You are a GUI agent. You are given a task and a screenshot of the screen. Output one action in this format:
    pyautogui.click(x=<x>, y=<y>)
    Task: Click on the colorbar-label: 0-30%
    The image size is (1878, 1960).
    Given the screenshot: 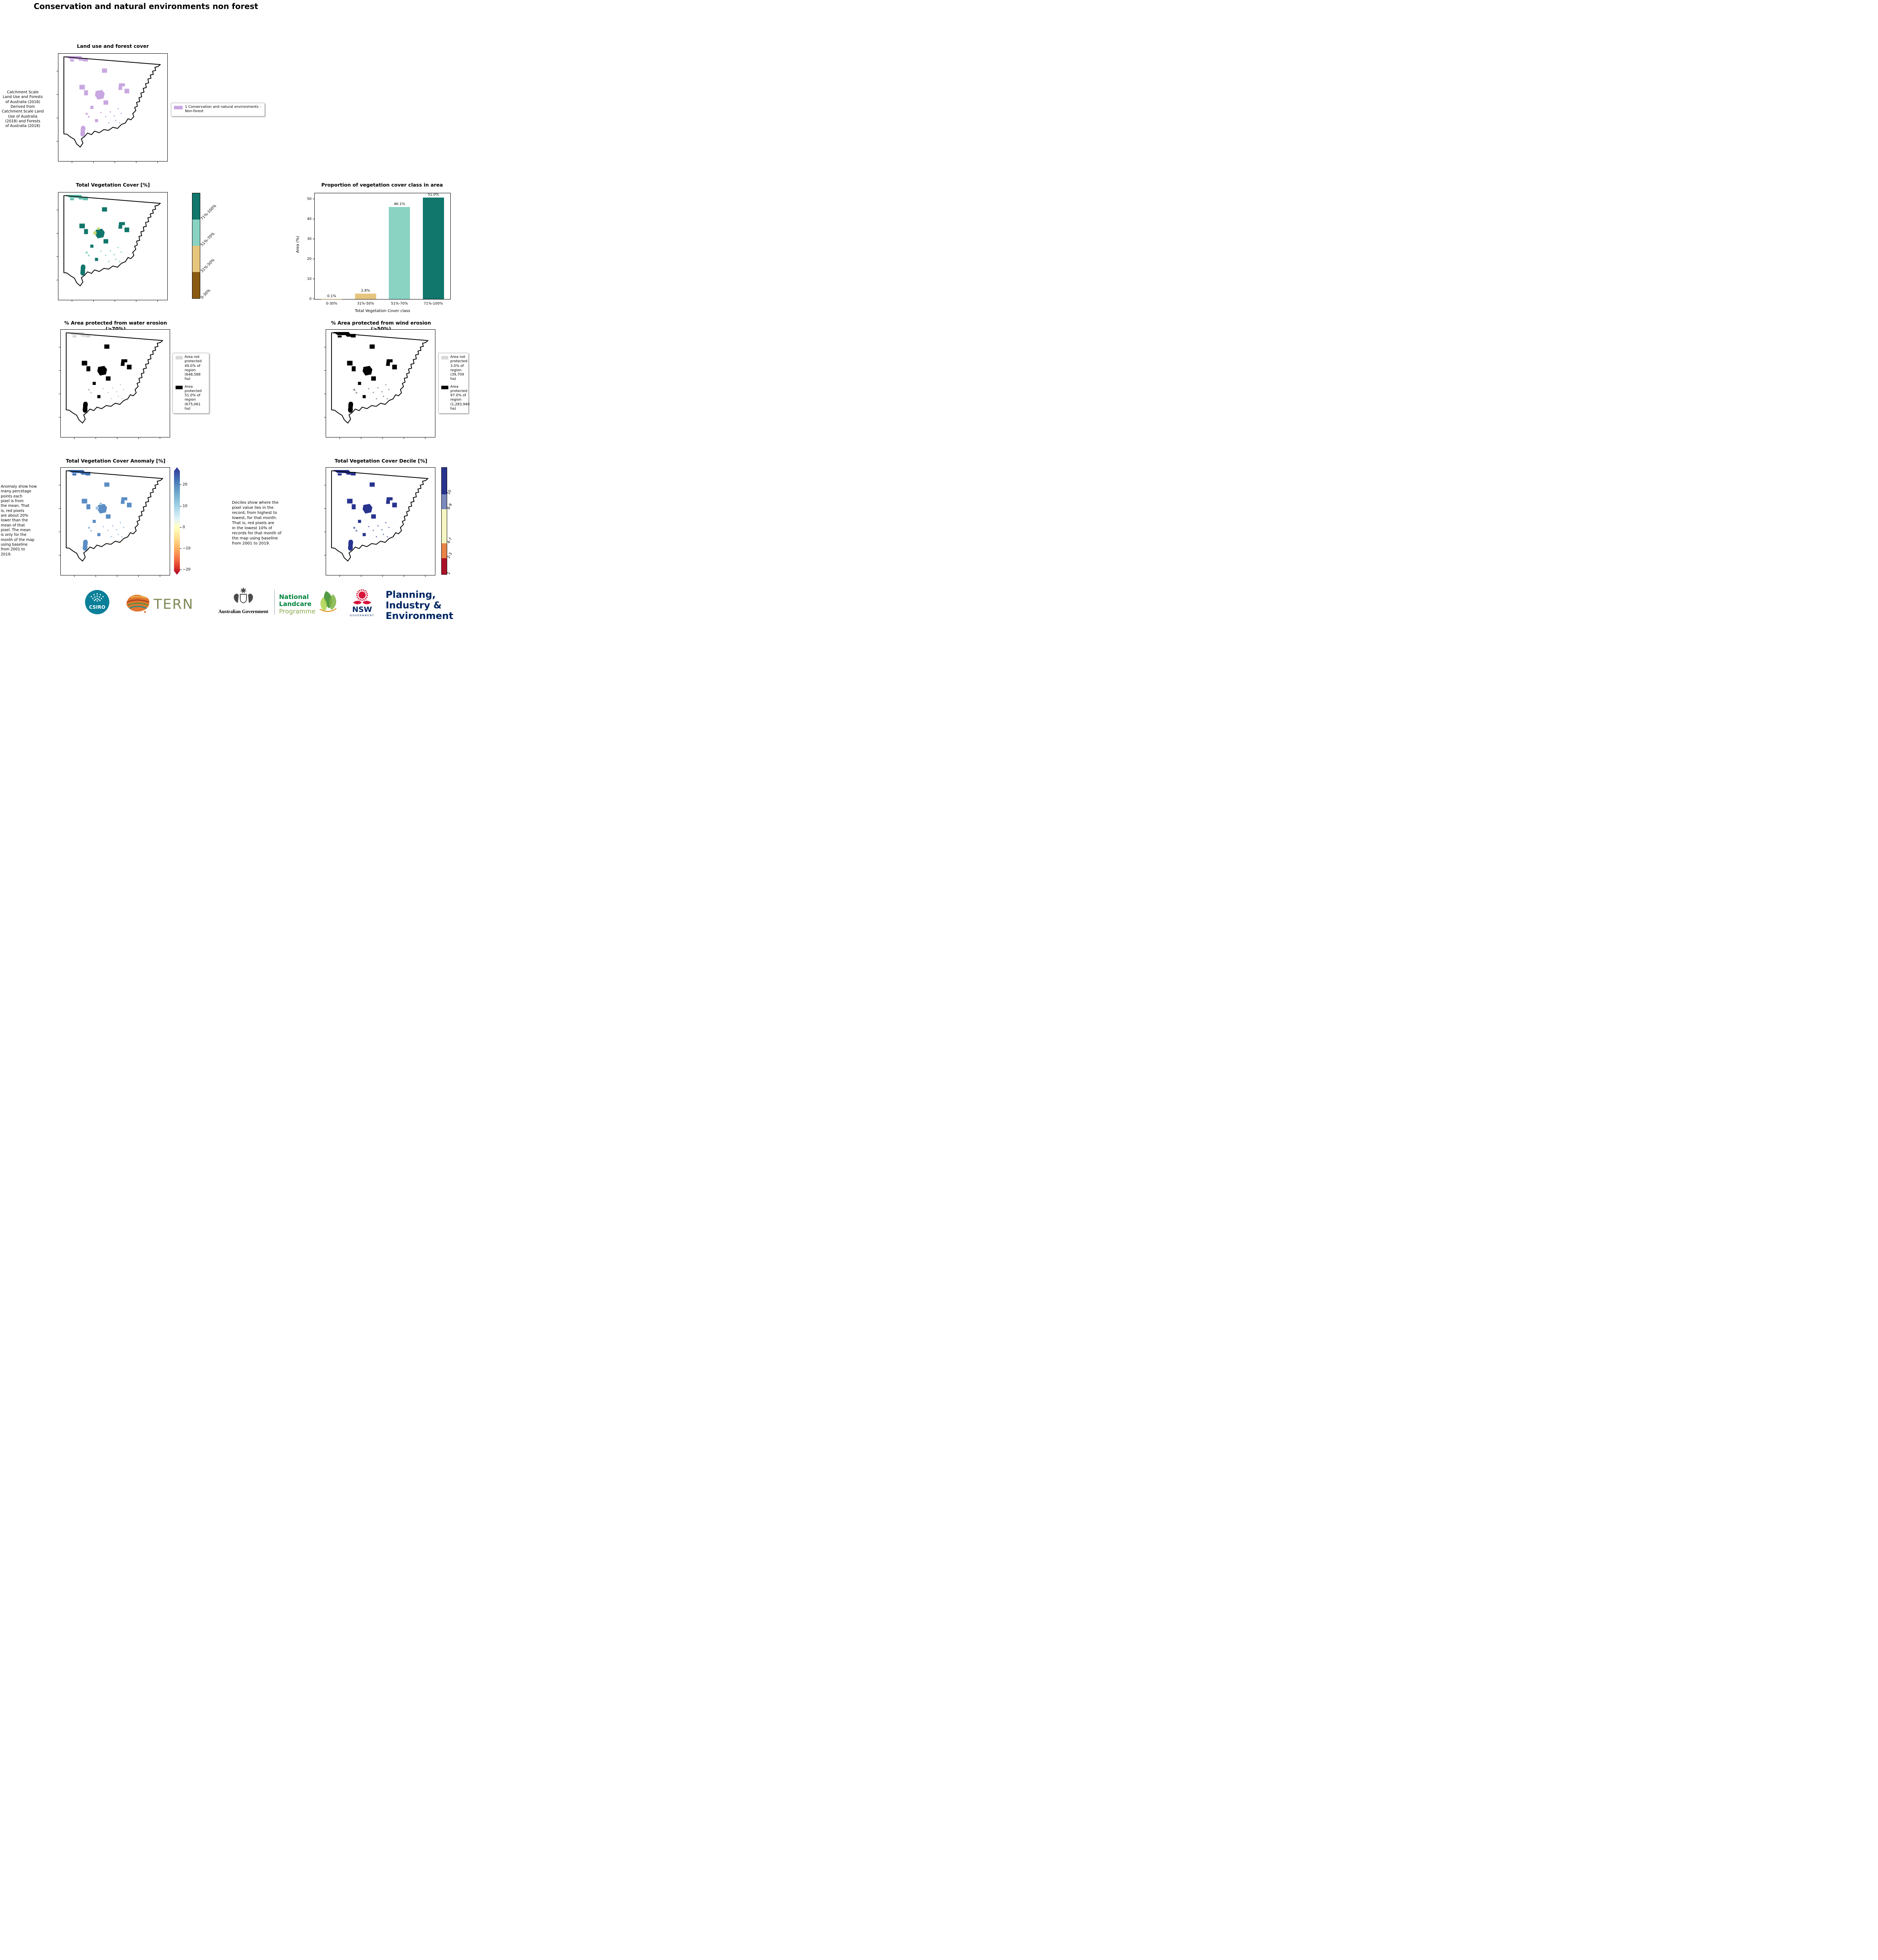 What is the action you would take?
    pyautogui.click(x=206, y=294)
    